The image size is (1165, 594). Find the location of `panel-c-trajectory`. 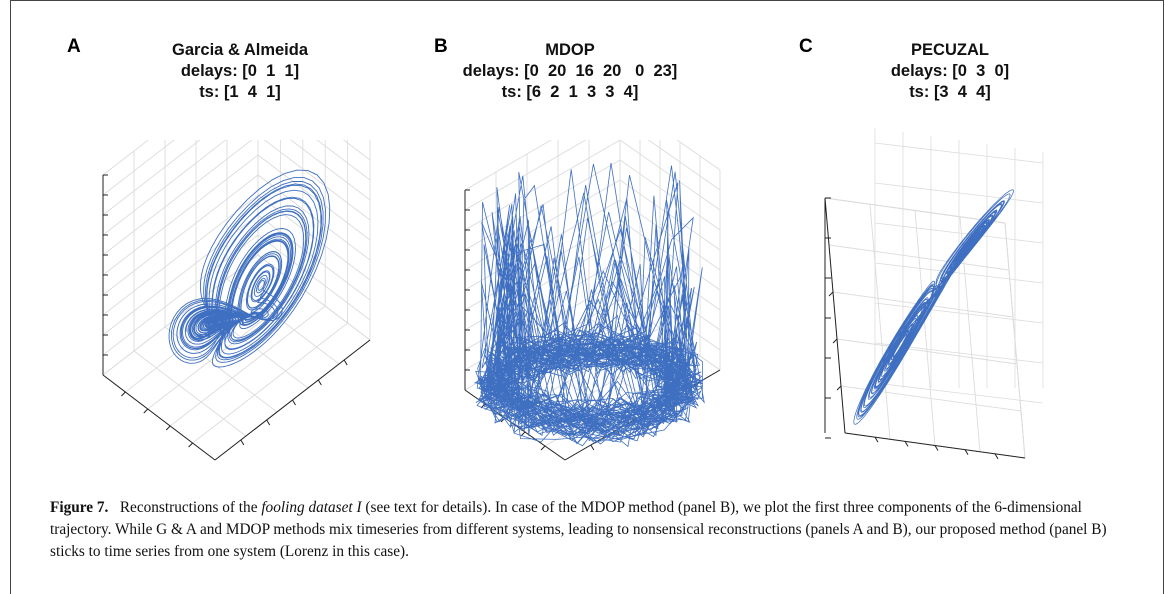

panel-c-trajectory is located at coordinates (933, 307).